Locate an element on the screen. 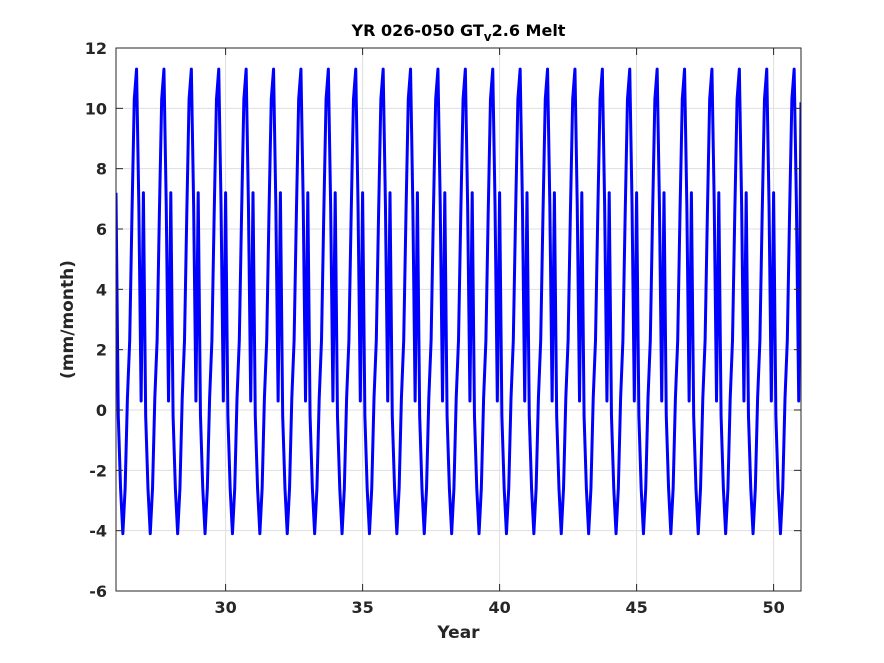  x-tick-label: 50 is located at coordinates (773, 607).